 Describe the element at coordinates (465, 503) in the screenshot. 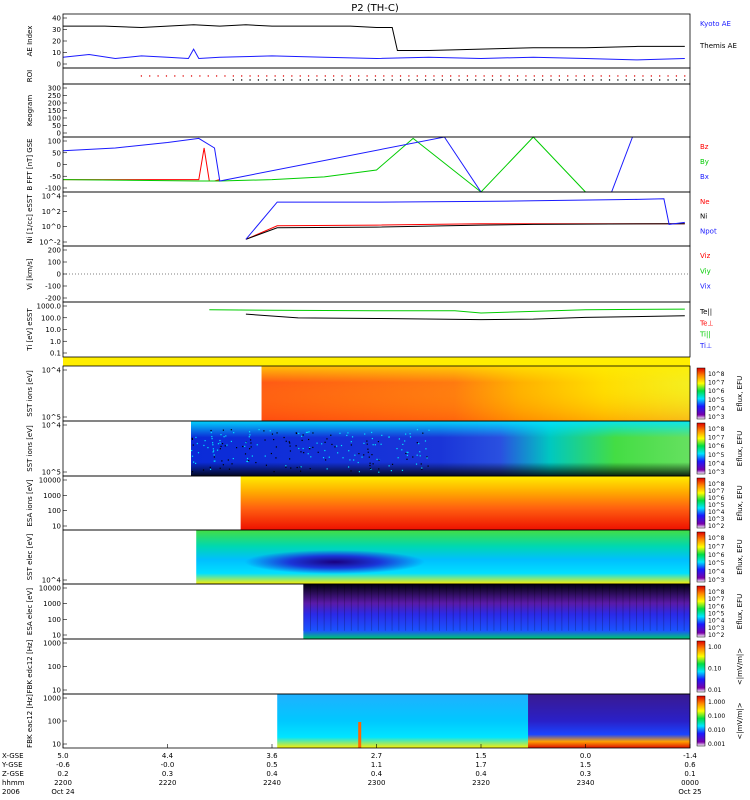

I see `sst-elec-spectrum` at that location.